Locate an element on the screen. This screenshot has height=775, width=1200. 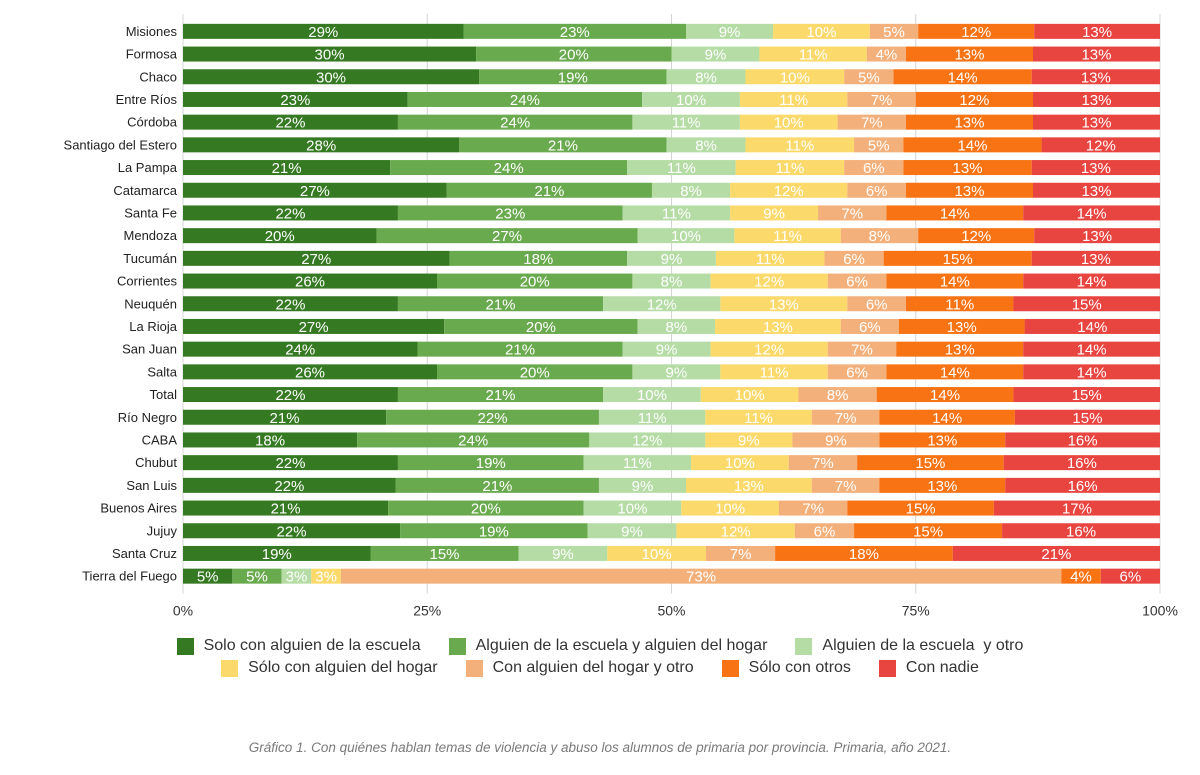
legend-item: Sólo con alguien del hogar is located at coordinates (329, 668).